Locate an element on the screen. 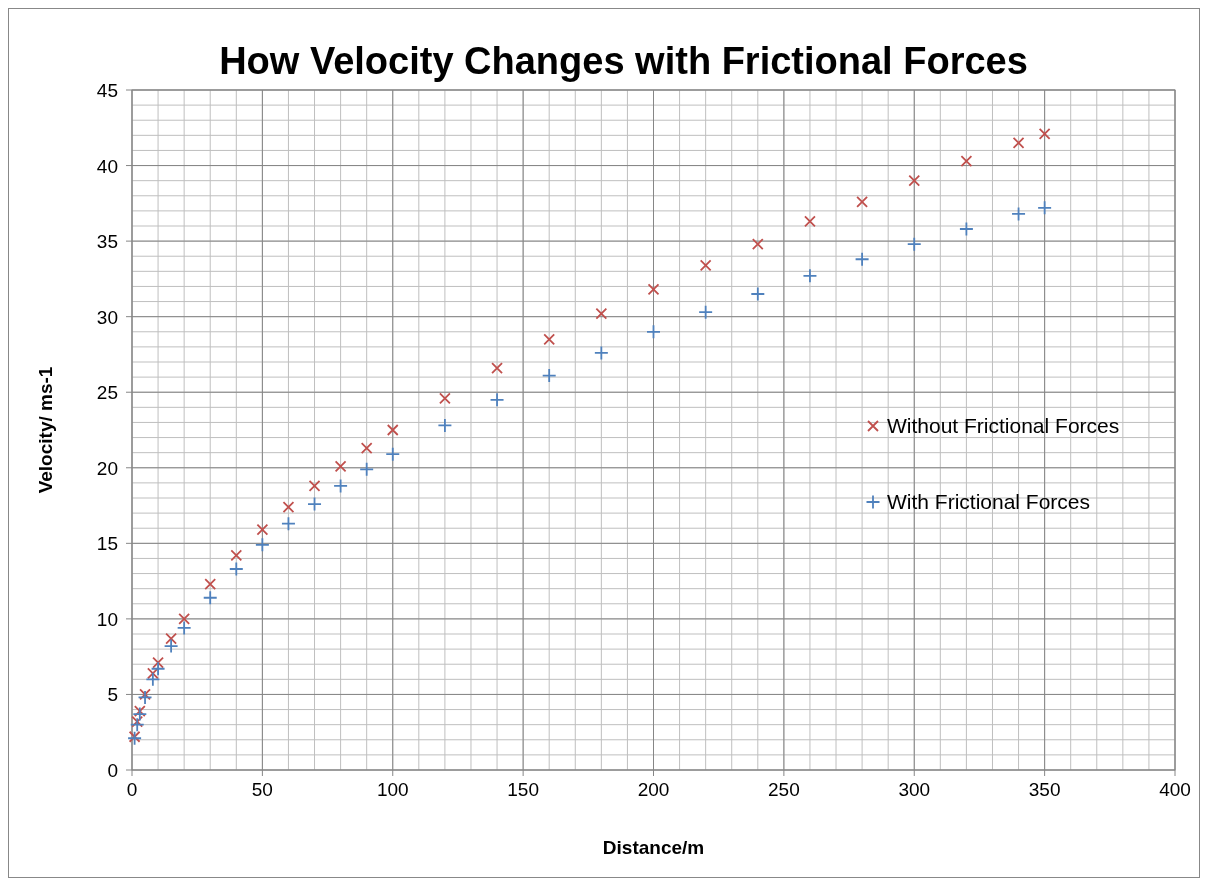 The height and width of the screenshot is (883, 1208). x-tick-label: 50 is located at coordinates (262, 789).